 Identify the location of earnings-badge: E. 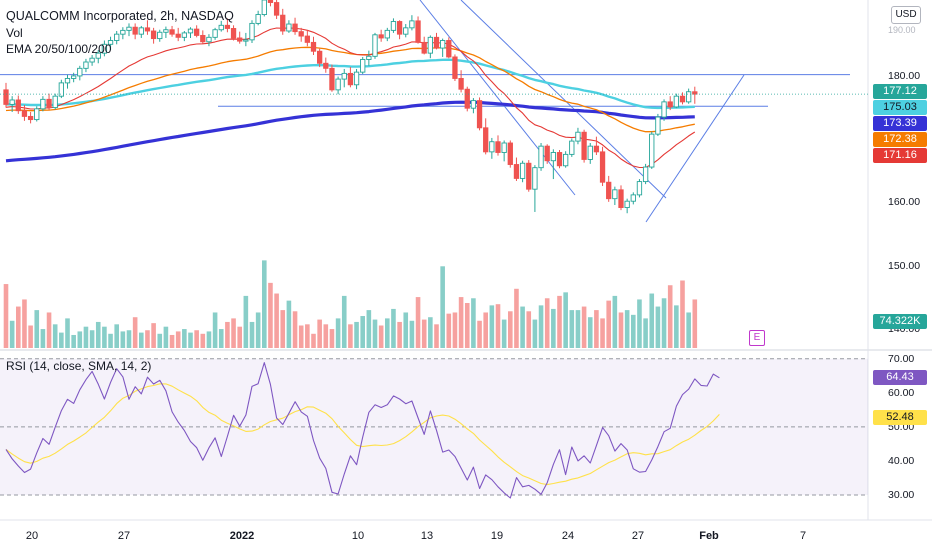
(757, 338).